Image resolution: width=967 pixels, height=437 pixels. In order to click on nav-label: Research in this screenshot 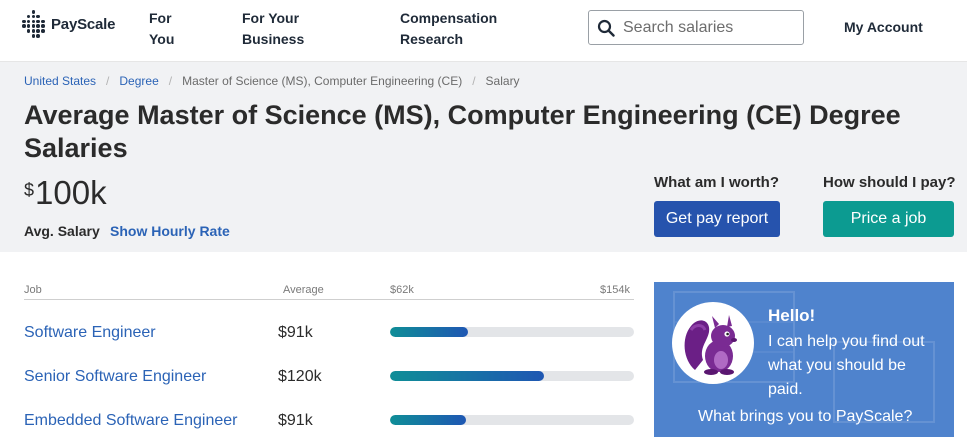, I will do `click(432, 39)`.